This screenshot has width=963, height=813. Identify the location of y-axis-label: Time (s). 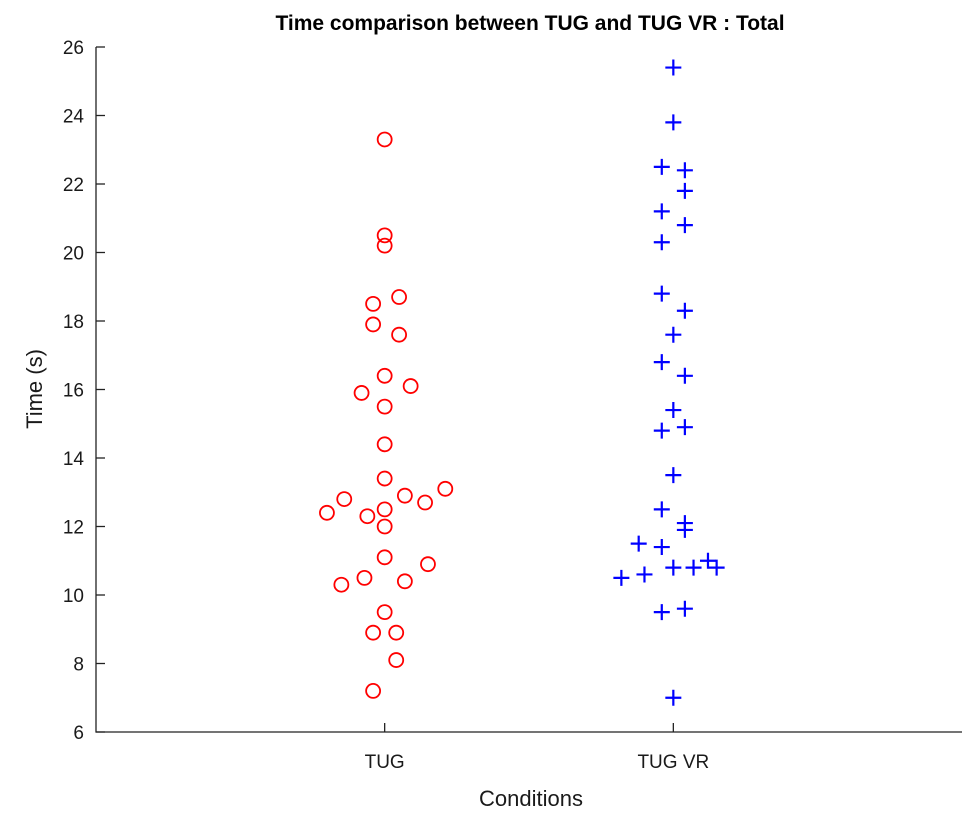
(34, 389).